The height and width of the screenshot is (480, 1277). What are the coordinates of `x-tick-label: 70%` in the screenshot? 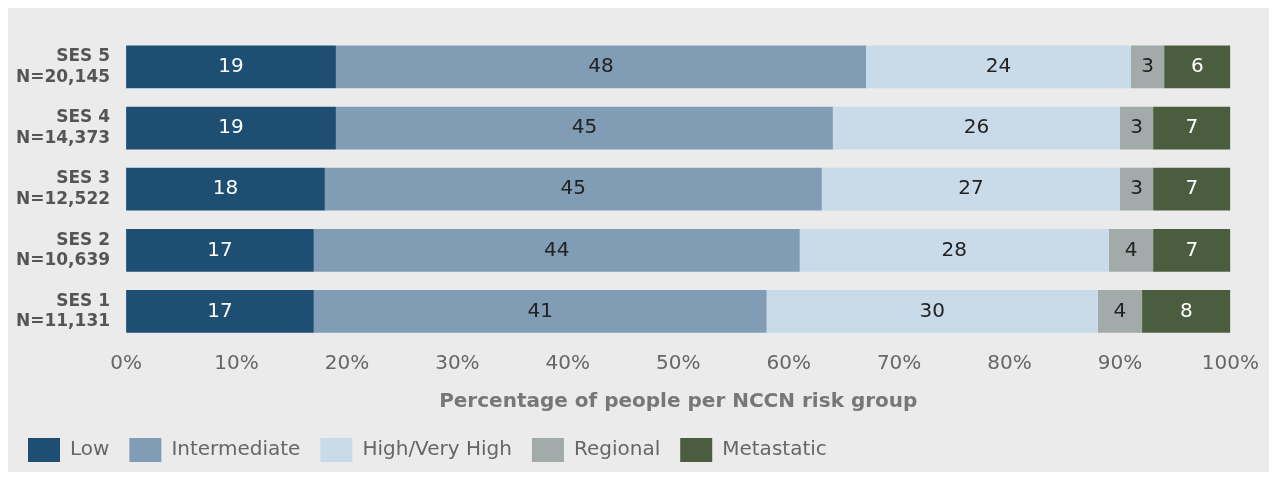 It's located at (899, 362).